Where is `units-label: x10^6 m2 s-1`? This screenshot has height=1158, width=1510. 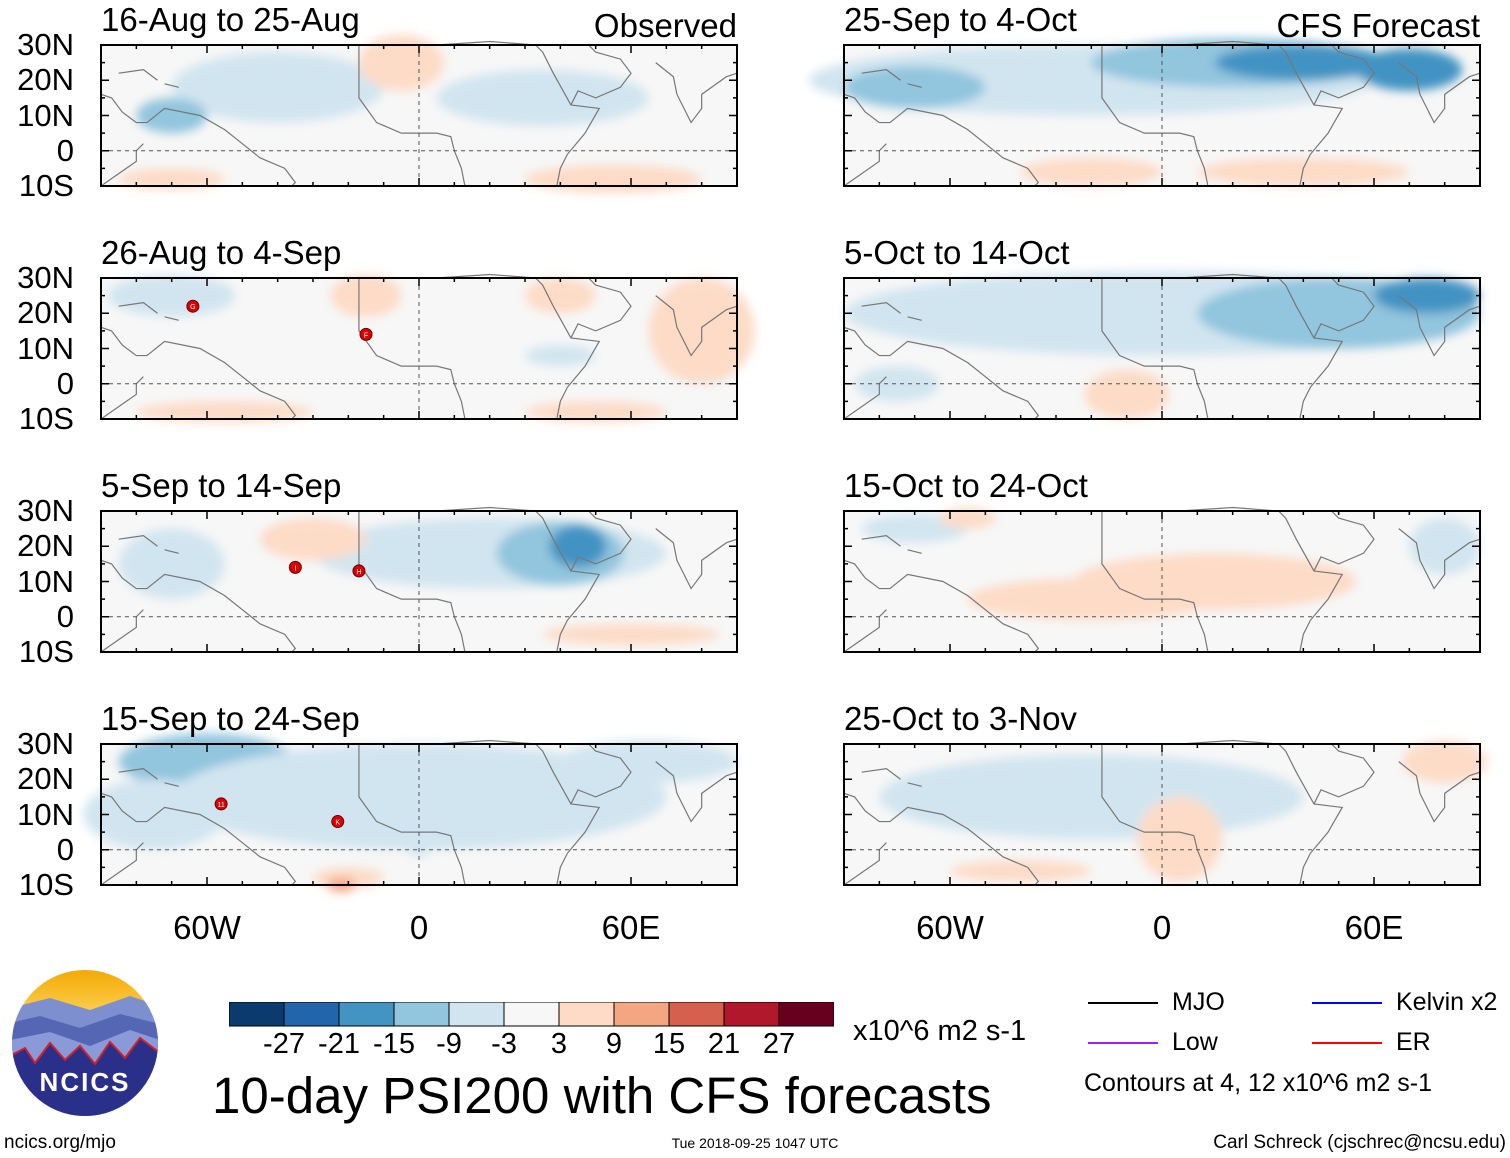 units-label: x10^6 m2 s-1 is located at coordinates (940, 1031).